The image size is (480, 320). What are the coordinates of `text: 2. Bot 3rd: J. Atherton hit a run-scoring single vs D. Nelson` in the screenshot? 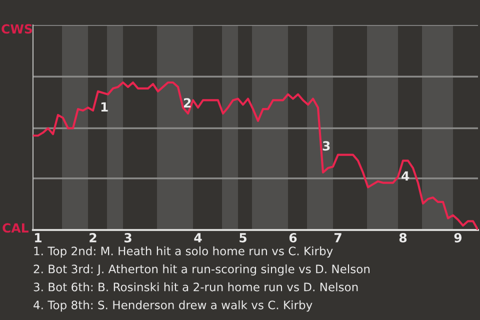 It's located at (202, 270).